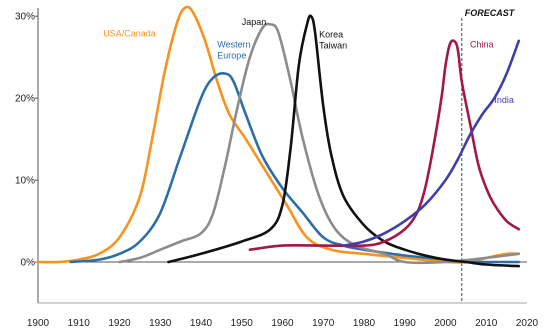 This screenshot has height=331, width=547. What do you see at coordinates (25, 99) in the screenshot?
I see `y-tick-label: 20%` at bounding box center [25, 99].